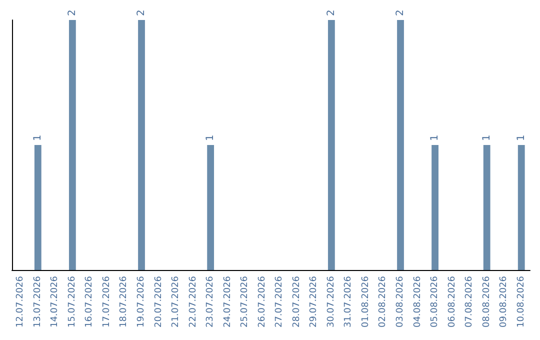 This screenshot has width=540, height=340. What do you see at coordinates (365, 302) in the screenshot?
I see `x-tick-label: 01.08.2026` at bounding box center [365, 302].